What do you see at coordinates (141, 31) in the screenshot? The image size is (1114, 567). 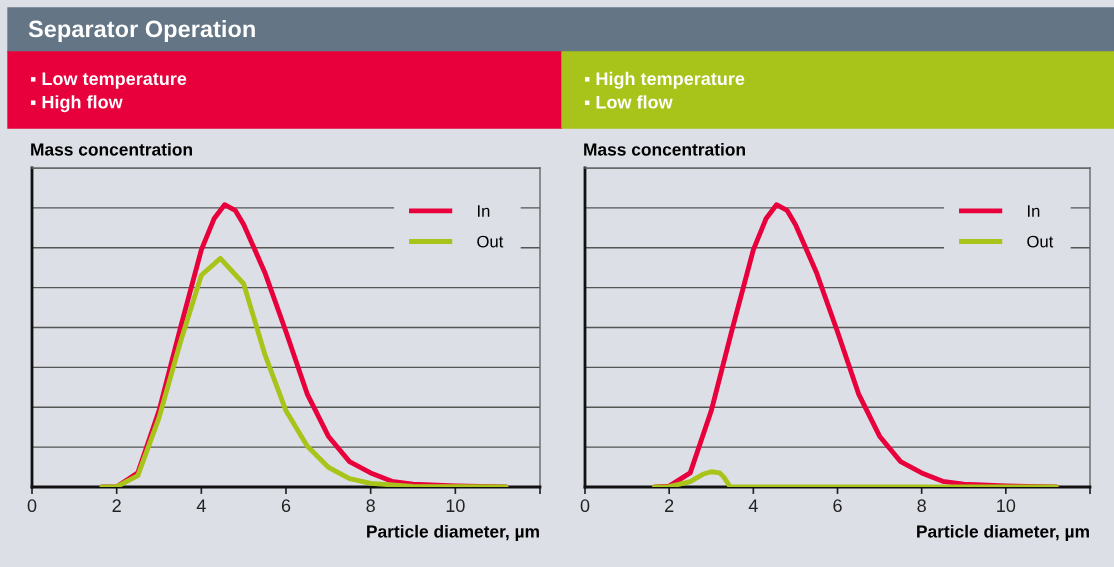 I see `chart-title: Separator Operation` at bounding box center [141, 31].